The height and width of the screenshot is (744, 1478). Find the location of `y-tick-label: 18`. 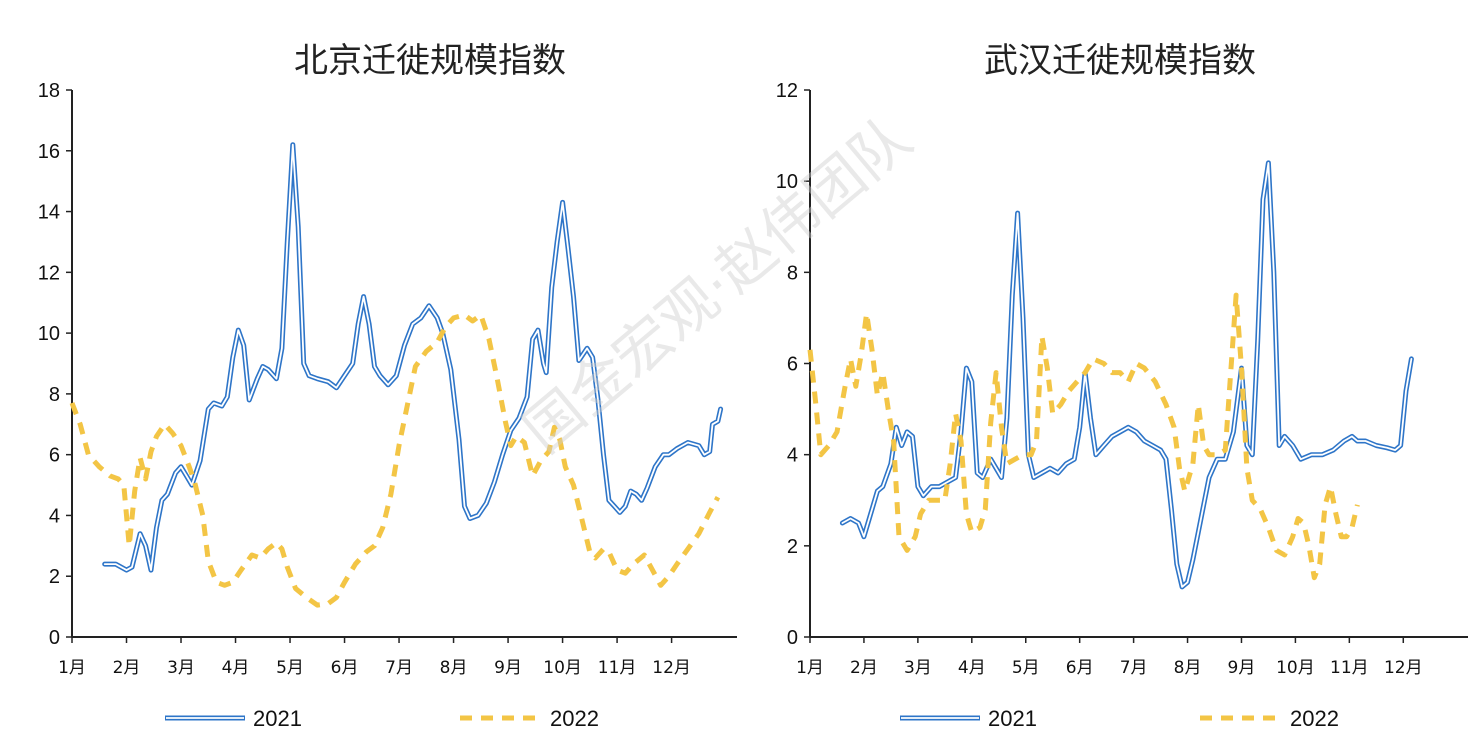

y-tick-label: 18 is located at coordinates (49, 91).